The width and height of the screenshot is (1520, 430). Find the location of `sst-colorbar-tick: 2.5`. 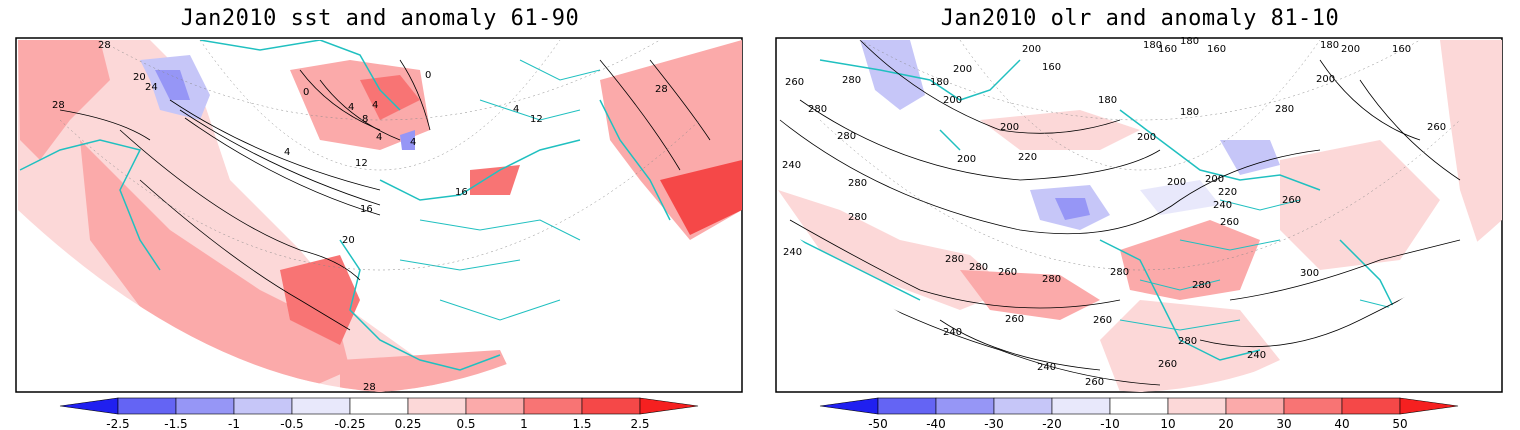

sst-colorbar-tick: 2.5 is located at coordinates (639, 423).